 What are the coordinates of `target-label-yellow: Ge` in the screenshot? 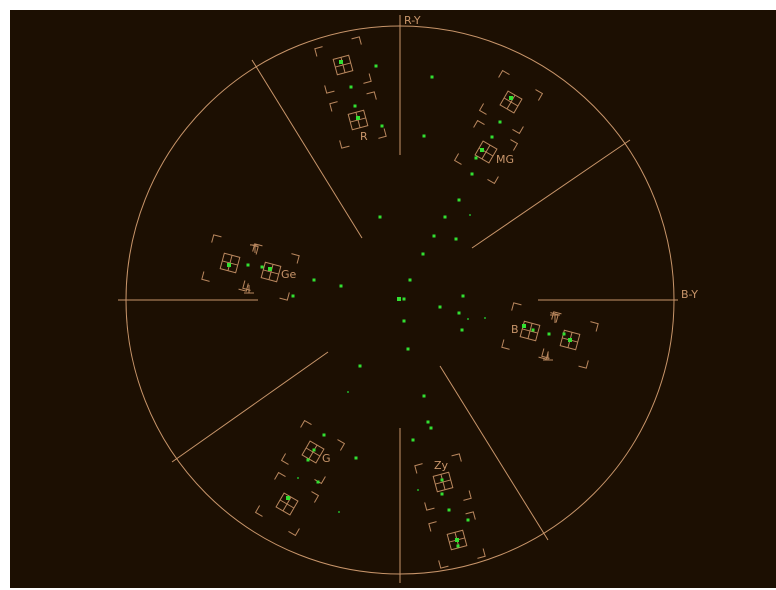 It's located at (289, 274).